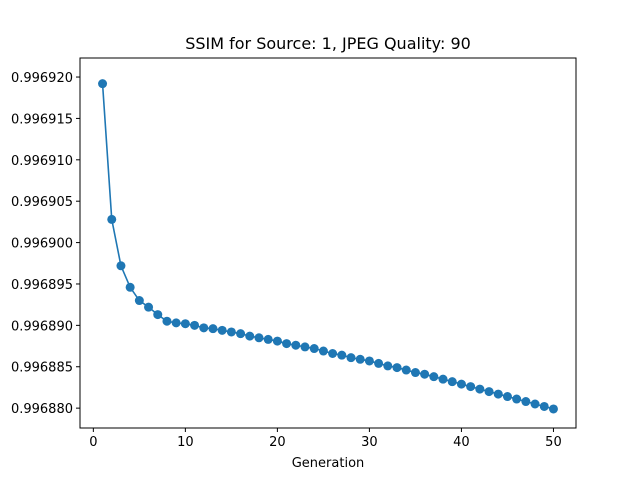 Image resolution: width=640 pixels, height=480 pixels. Describe the element at coordinates (553, 442) in the screenshot. I see `x-tick-label: 50` at that location.